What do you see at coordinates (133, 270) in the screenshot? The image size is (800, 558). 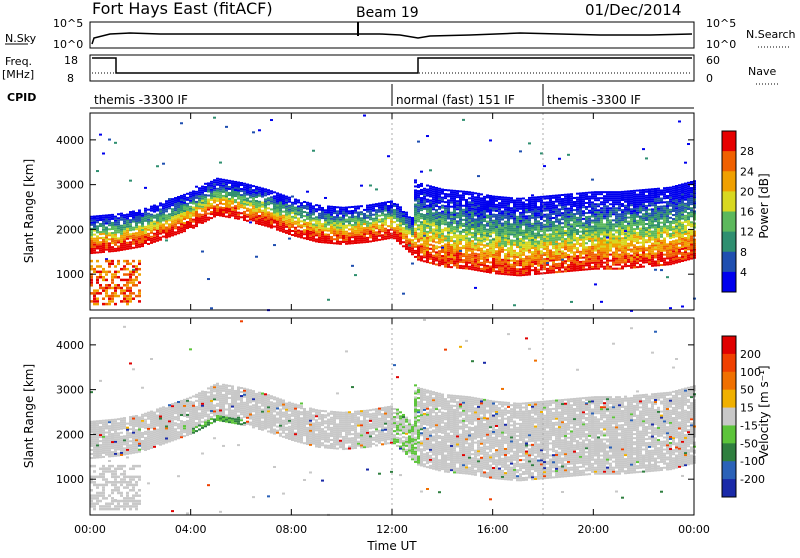 I see `scatter-cell` at bounding box center [133, 270].